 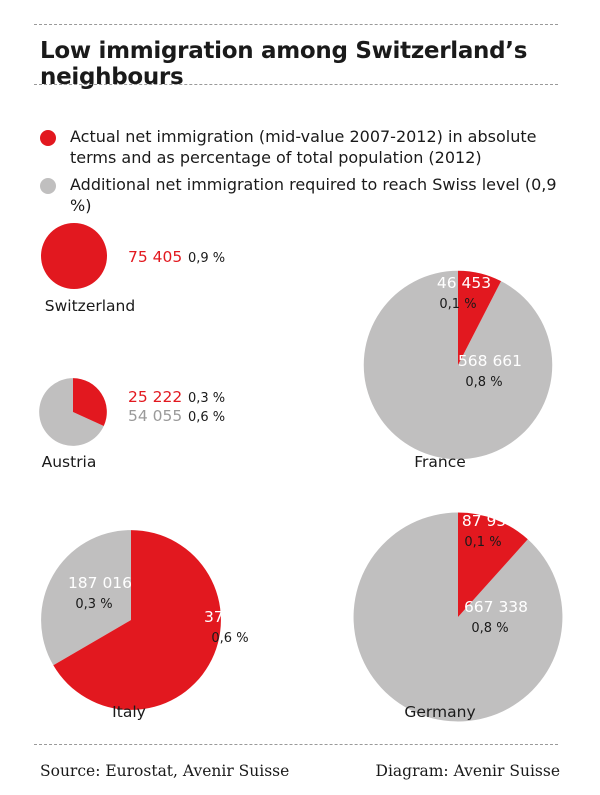 What do you see at coordinates (457, 304) in the screenshot?
I see `pct-france-actual: 0,1 %` at bounding box center [457, 304].